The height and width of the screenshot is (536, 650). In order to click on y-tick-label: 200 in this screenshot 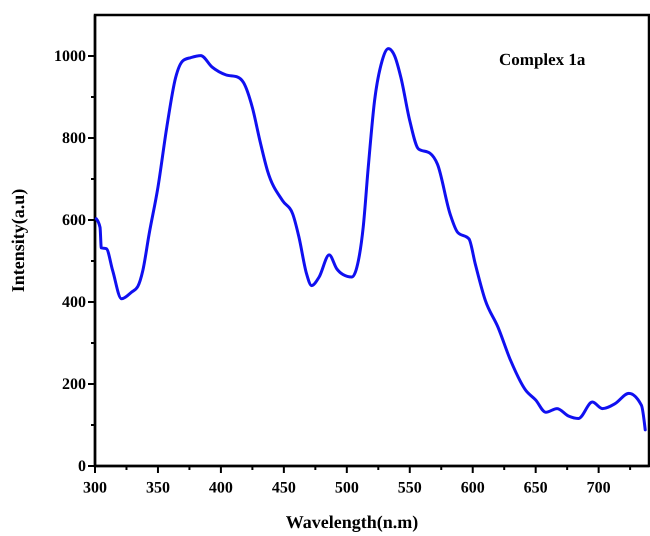, I will do `click(74, 385)`.